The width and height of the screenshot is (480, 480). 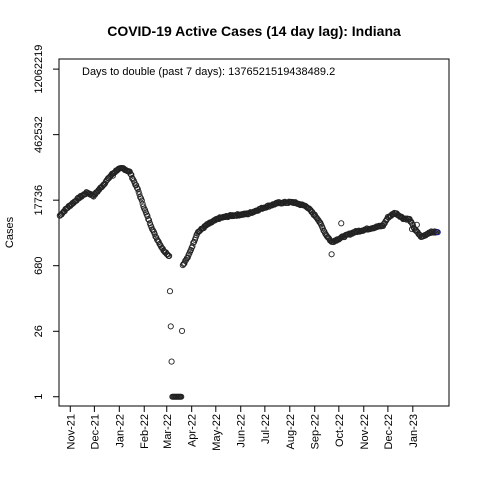 What do you see at coordinates (39, 134) in the screenshot?
I see `y-tick-label: 462532` at bounding box center [39, 134].